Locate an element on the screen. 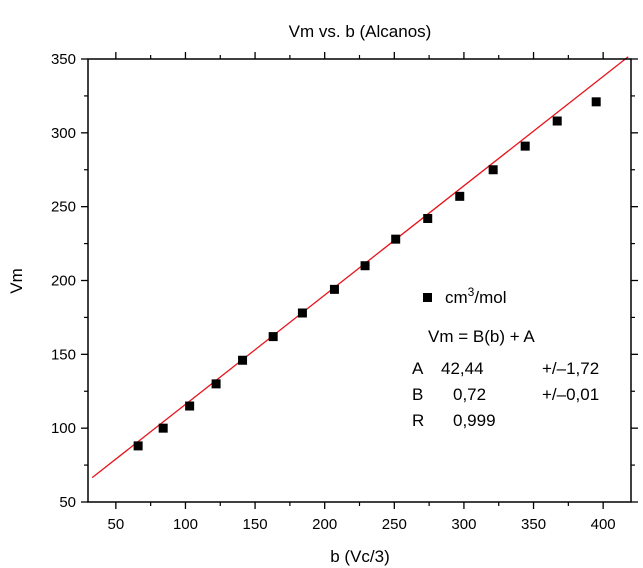 The width and height of the screenshot is (643, 568). legend-label-sup: 3 is located at coordinates (471, 292).